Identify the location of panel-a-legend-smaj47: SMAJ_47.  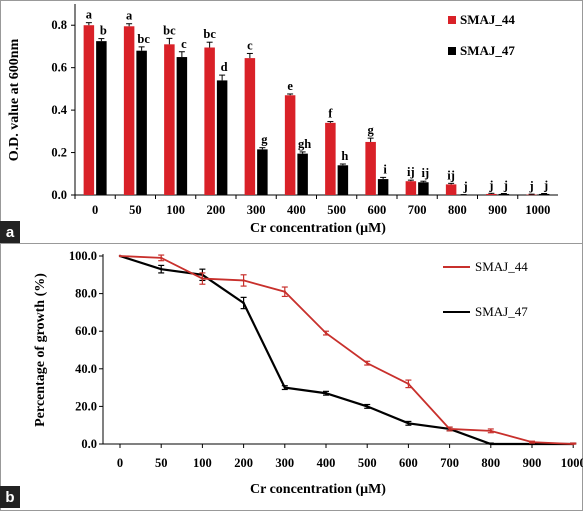
(487, 50).